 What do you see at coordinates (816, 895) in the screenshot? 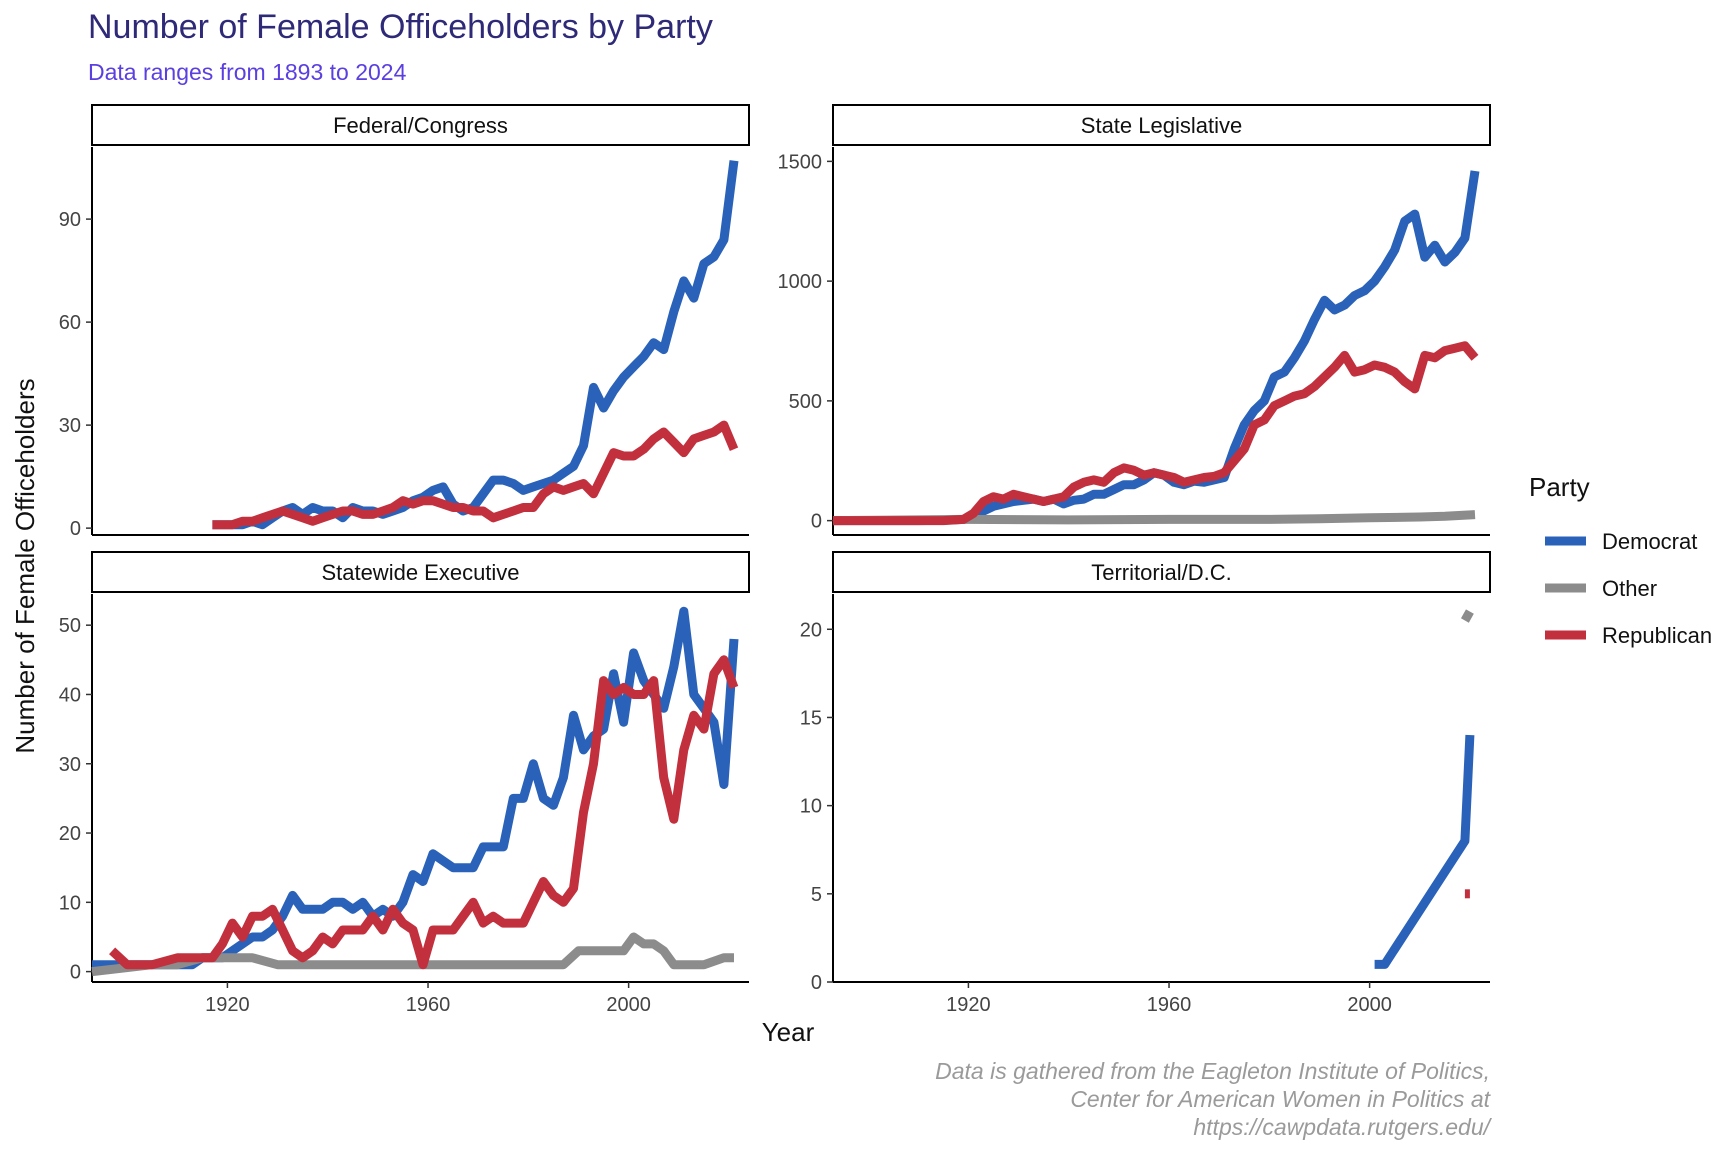
I see `y-tick-label-territorial-d-c: 5` at bounding box center [816, 895].